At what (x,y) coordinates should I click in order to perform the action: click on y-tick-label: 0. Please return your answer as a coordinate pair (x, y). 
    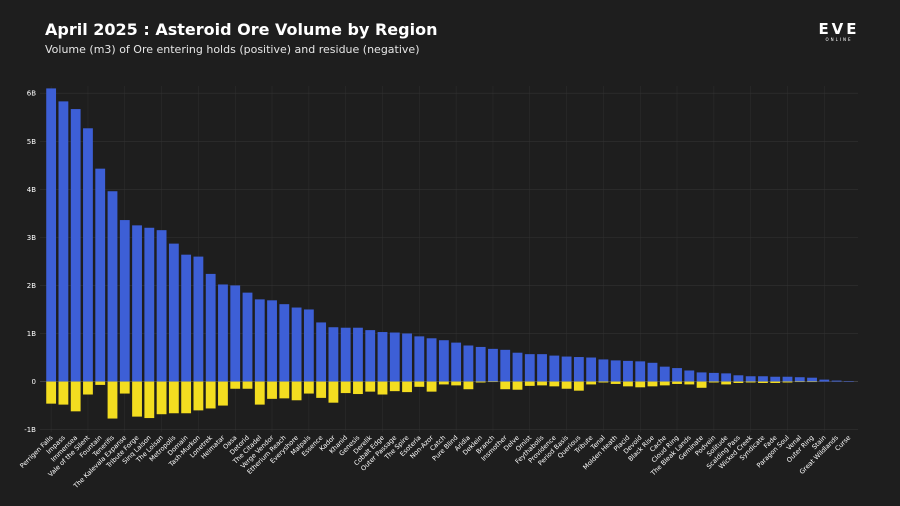
    Looking at the image, I should click on (34, 382).